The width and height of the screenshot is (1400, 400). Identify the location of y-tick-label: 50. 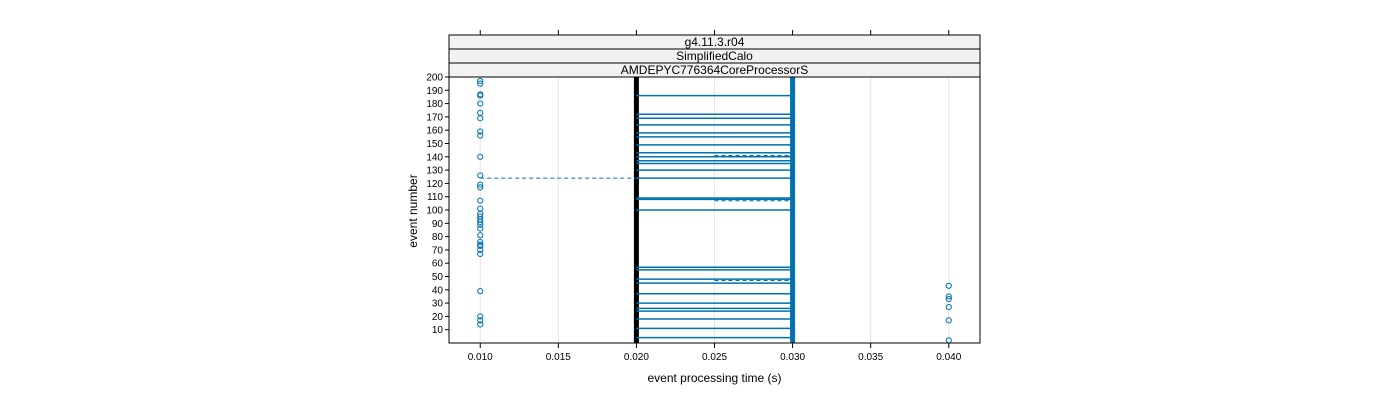
(438, 277).